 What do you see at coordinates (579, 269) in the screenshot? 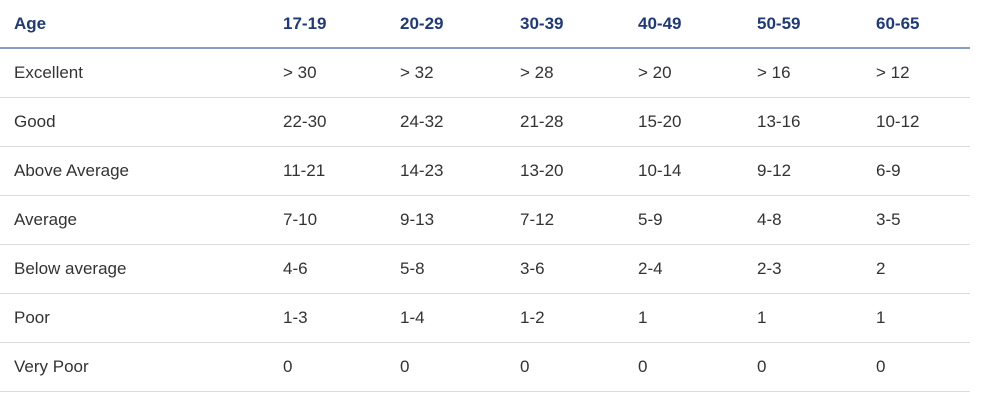
I see `table-cell: 3-6` at bounding box center [579, 269].